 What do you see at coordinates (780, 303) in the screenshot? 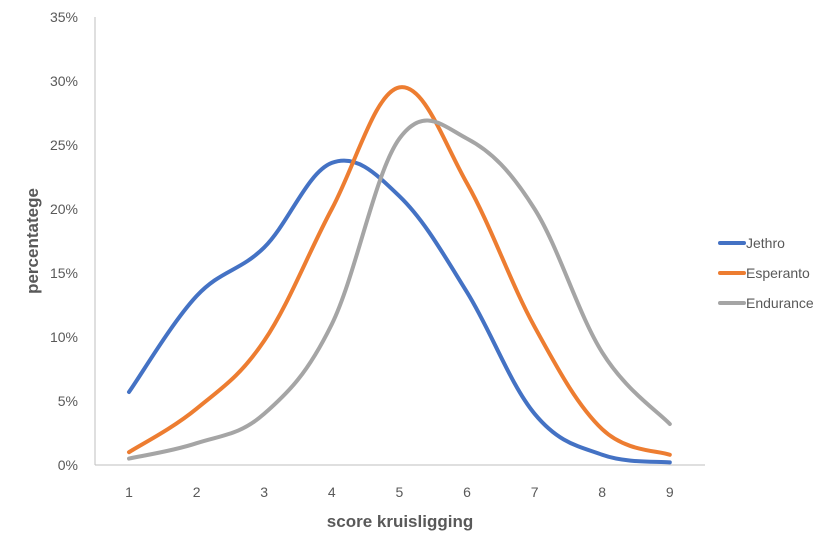
I see `legend-label-endurance: Endurance` at bounding box center [780, 303].